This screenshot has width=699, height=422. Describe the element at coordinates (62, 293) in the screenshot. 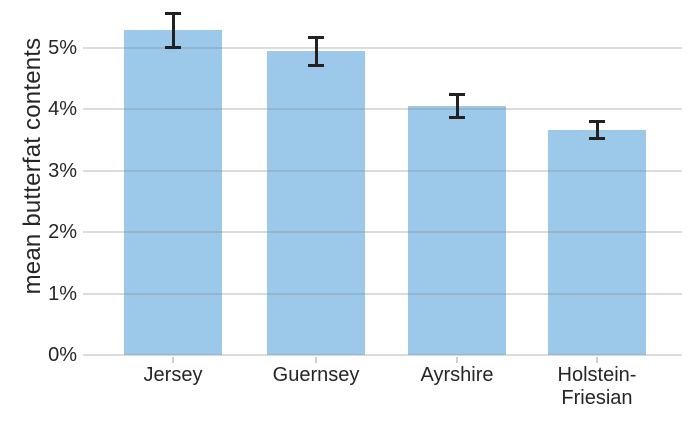

I see `y-tick-label: 1%` at that location.